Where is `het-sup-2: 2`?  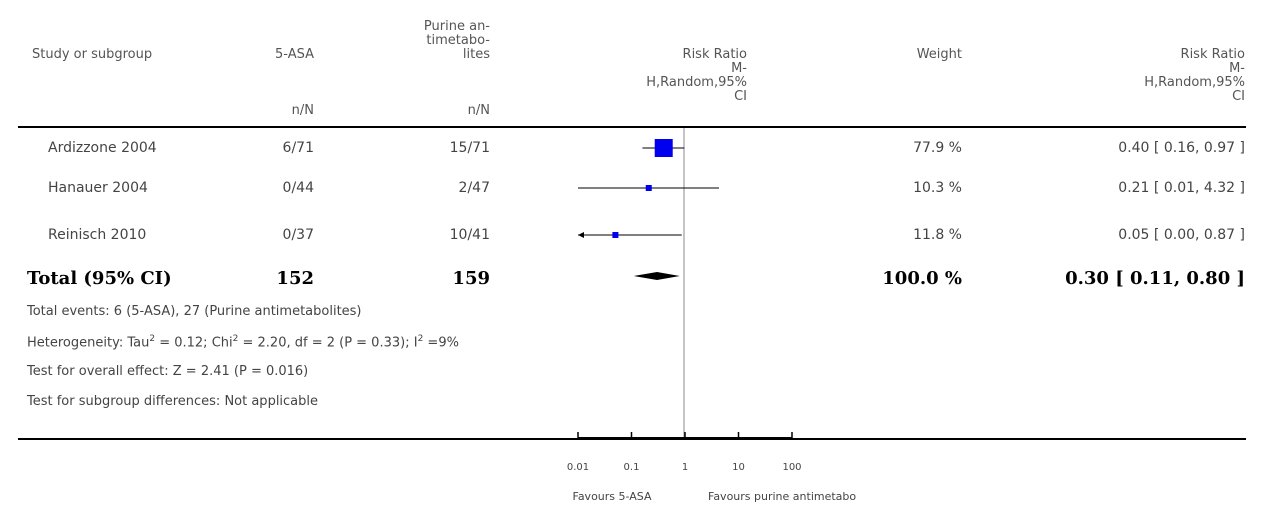
het-sup-2: 2 is located at coordinates (235, 339).